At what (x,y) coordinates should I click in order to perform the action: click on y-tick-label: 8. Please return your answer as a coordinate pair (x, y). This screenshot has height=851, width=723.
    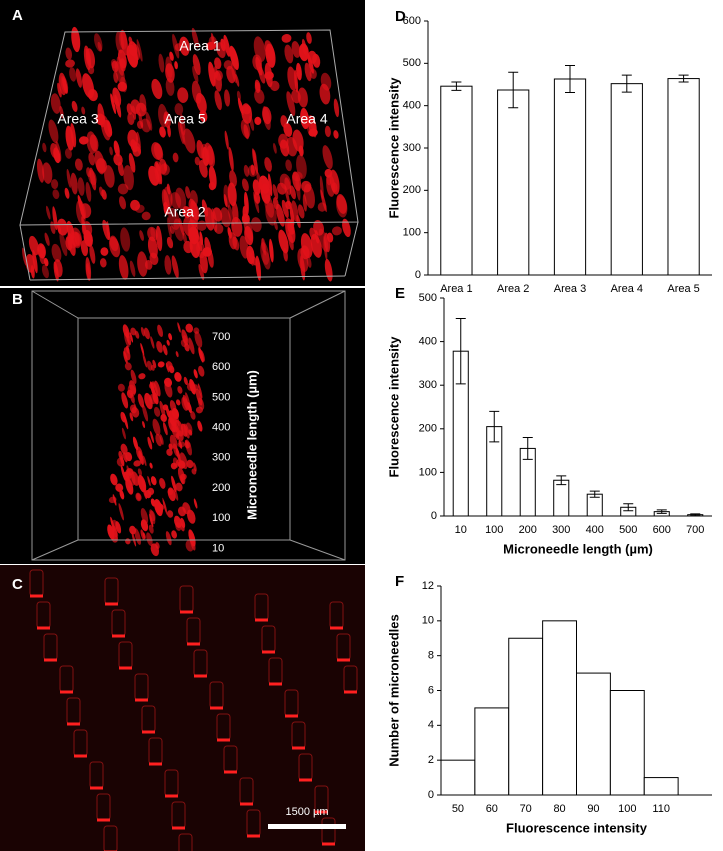
    Looking at the image, I should click on (431, 656).